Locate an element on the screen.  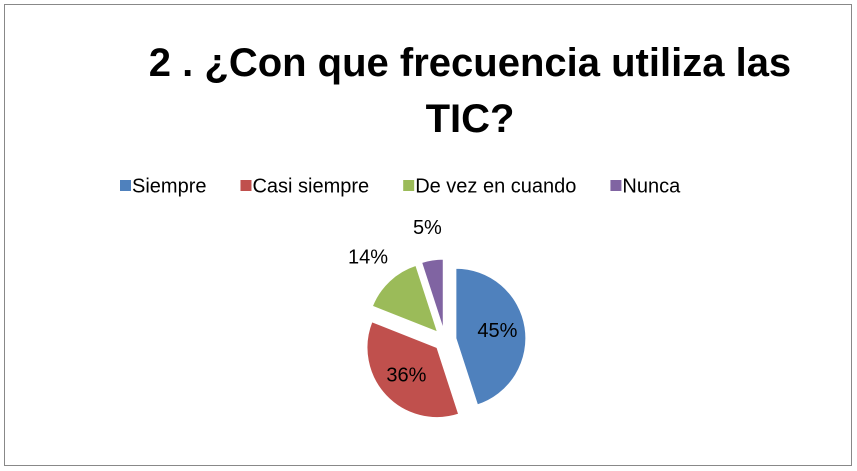
legend-label: De vez en cuando is located at coordinates (495, 186).